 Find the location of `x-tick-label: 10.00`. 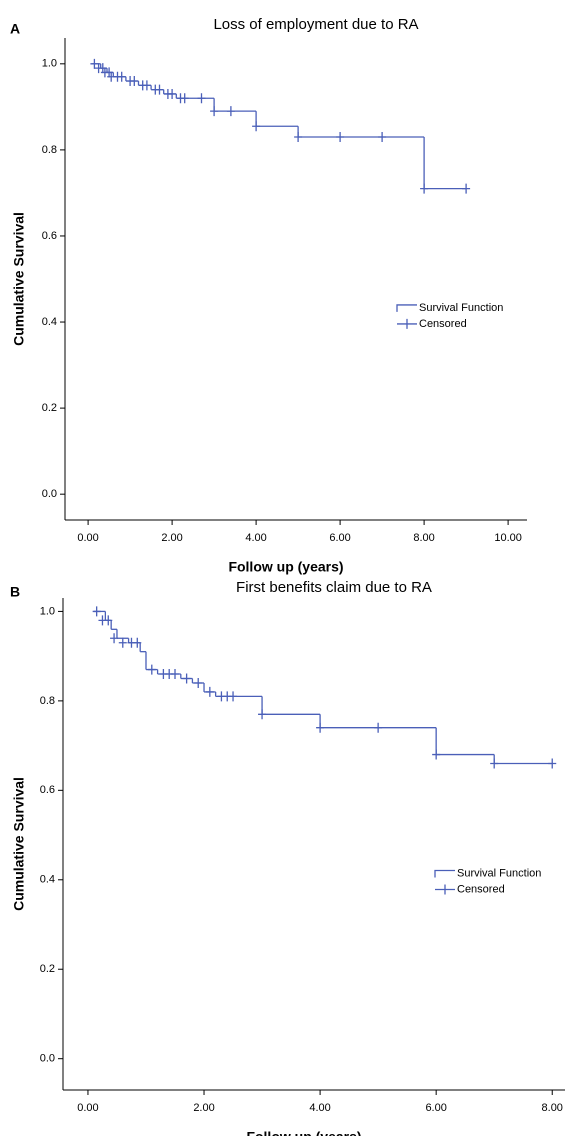

x-tick-label: 10.00 is located at coordinates (508, 538).